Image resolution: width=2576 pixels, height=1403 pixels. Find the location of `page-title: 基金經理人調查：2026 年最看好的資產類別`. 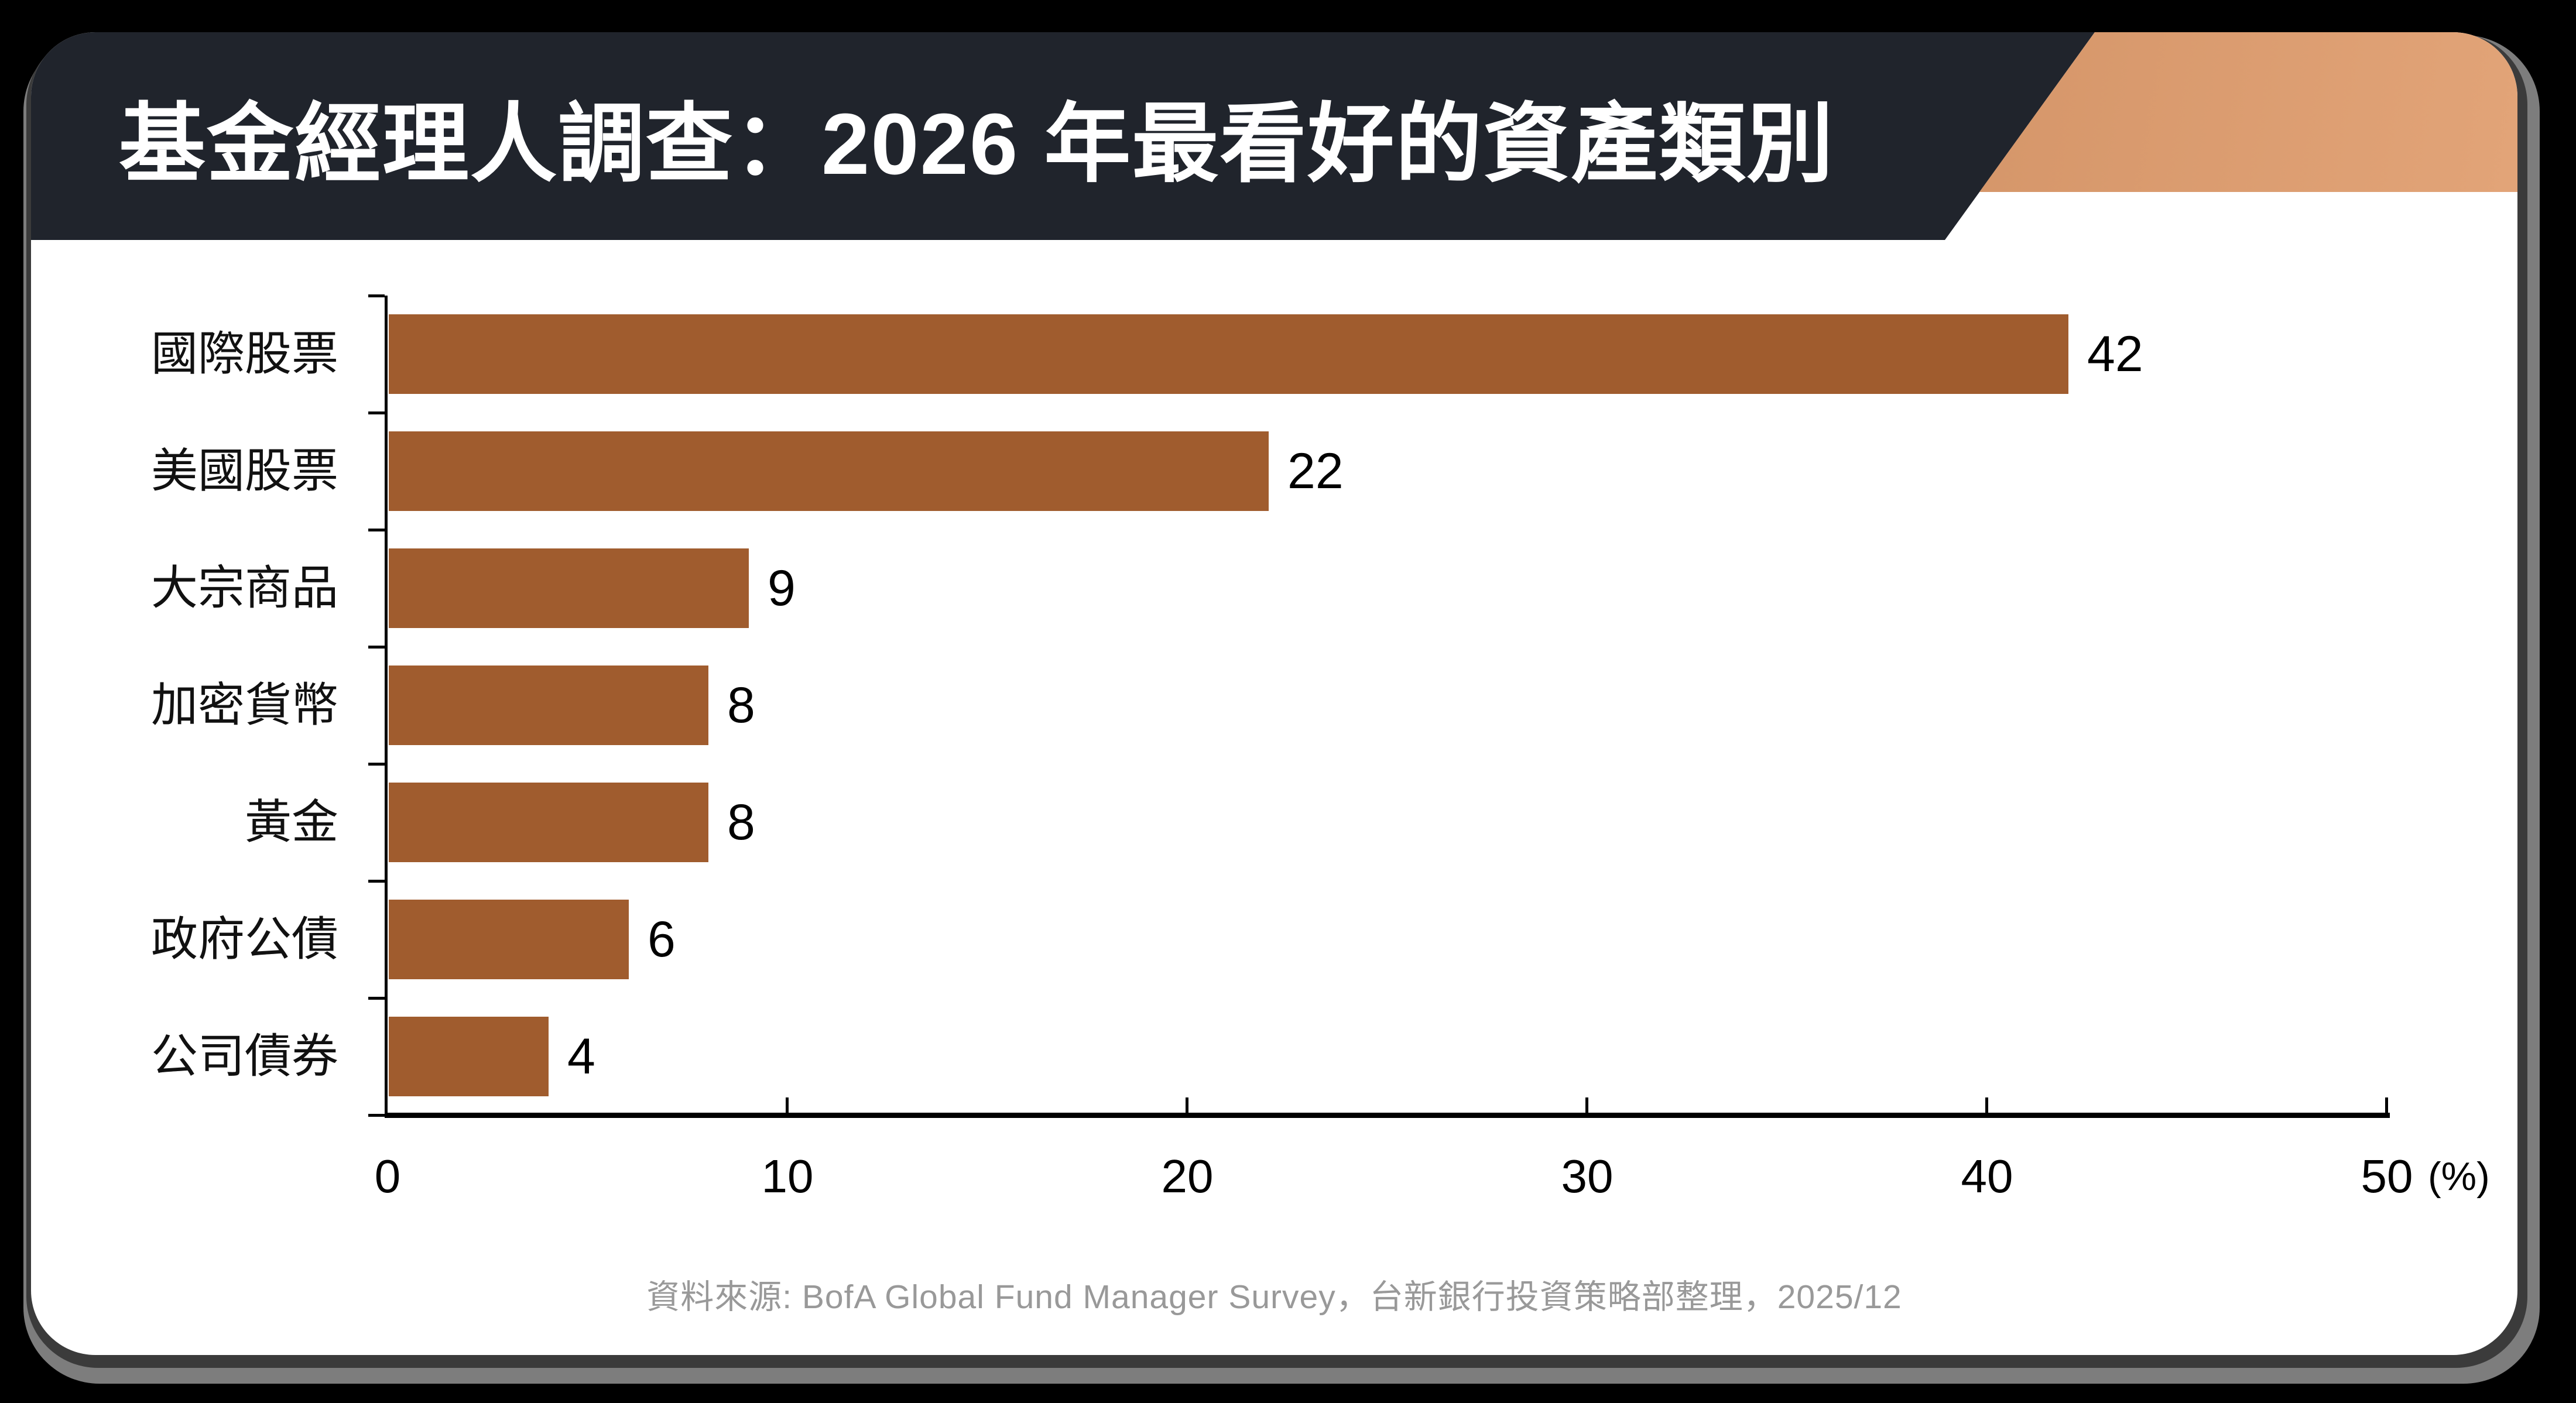

page-title: 基金經理人調查：2026 年最看好的資產類別 is located at coordinates (977, 144).